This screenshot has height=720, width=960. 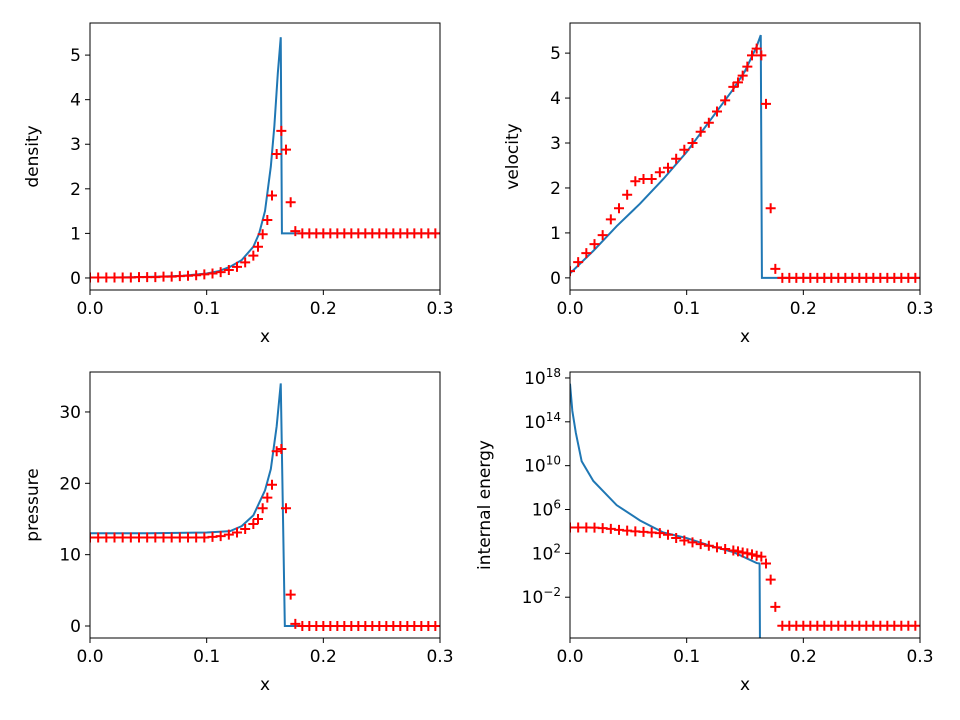 What do you see at coordinates (75, 145) in the screenshot?
I see `y-tick-label: 3` at bounding box center [75, 145].